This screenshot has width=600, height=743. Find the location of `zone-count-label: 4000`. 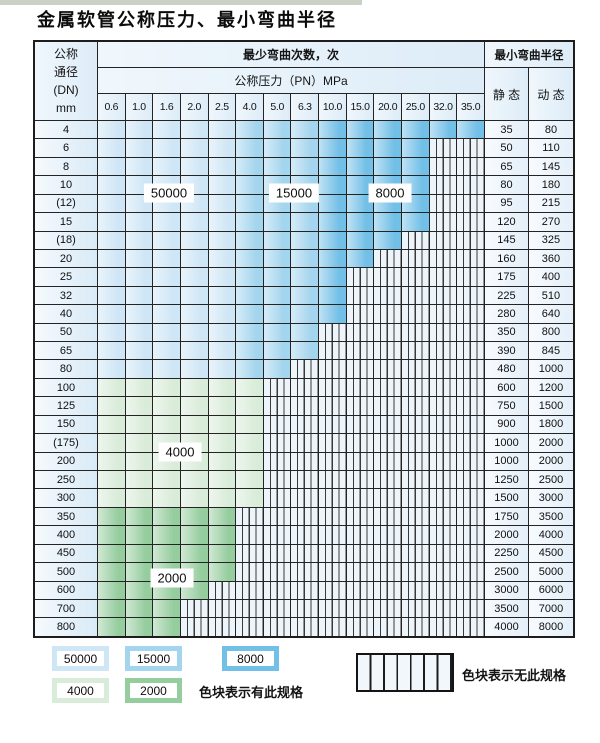

zone-count-label: 4000 is located at coordinates (180, 452).